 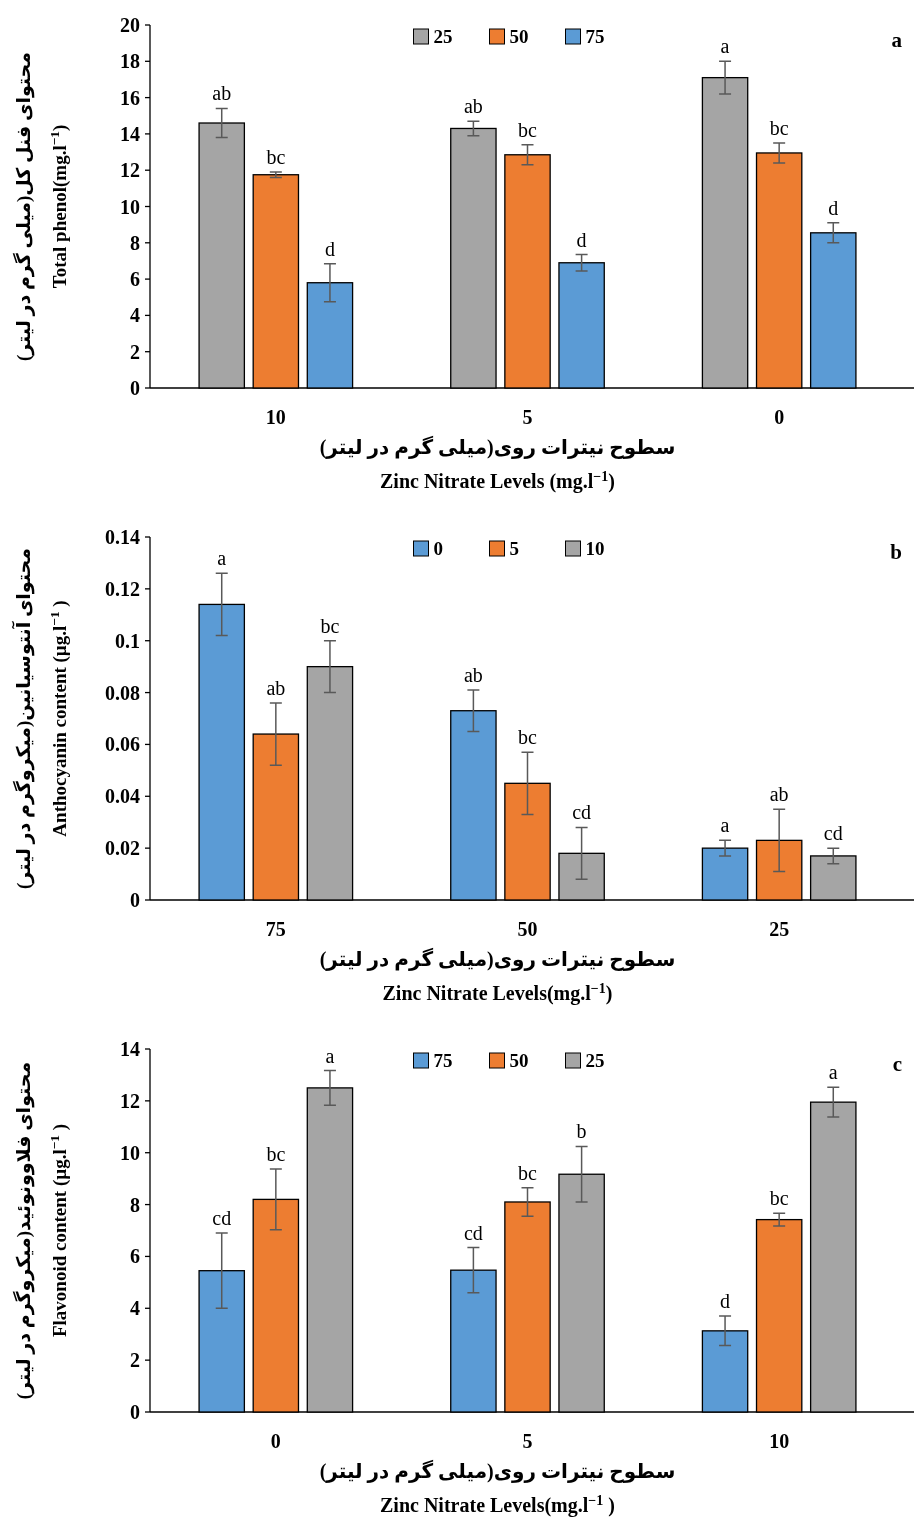 I want to click on y-tick-label: 0.06, so click(x=122, y=744).